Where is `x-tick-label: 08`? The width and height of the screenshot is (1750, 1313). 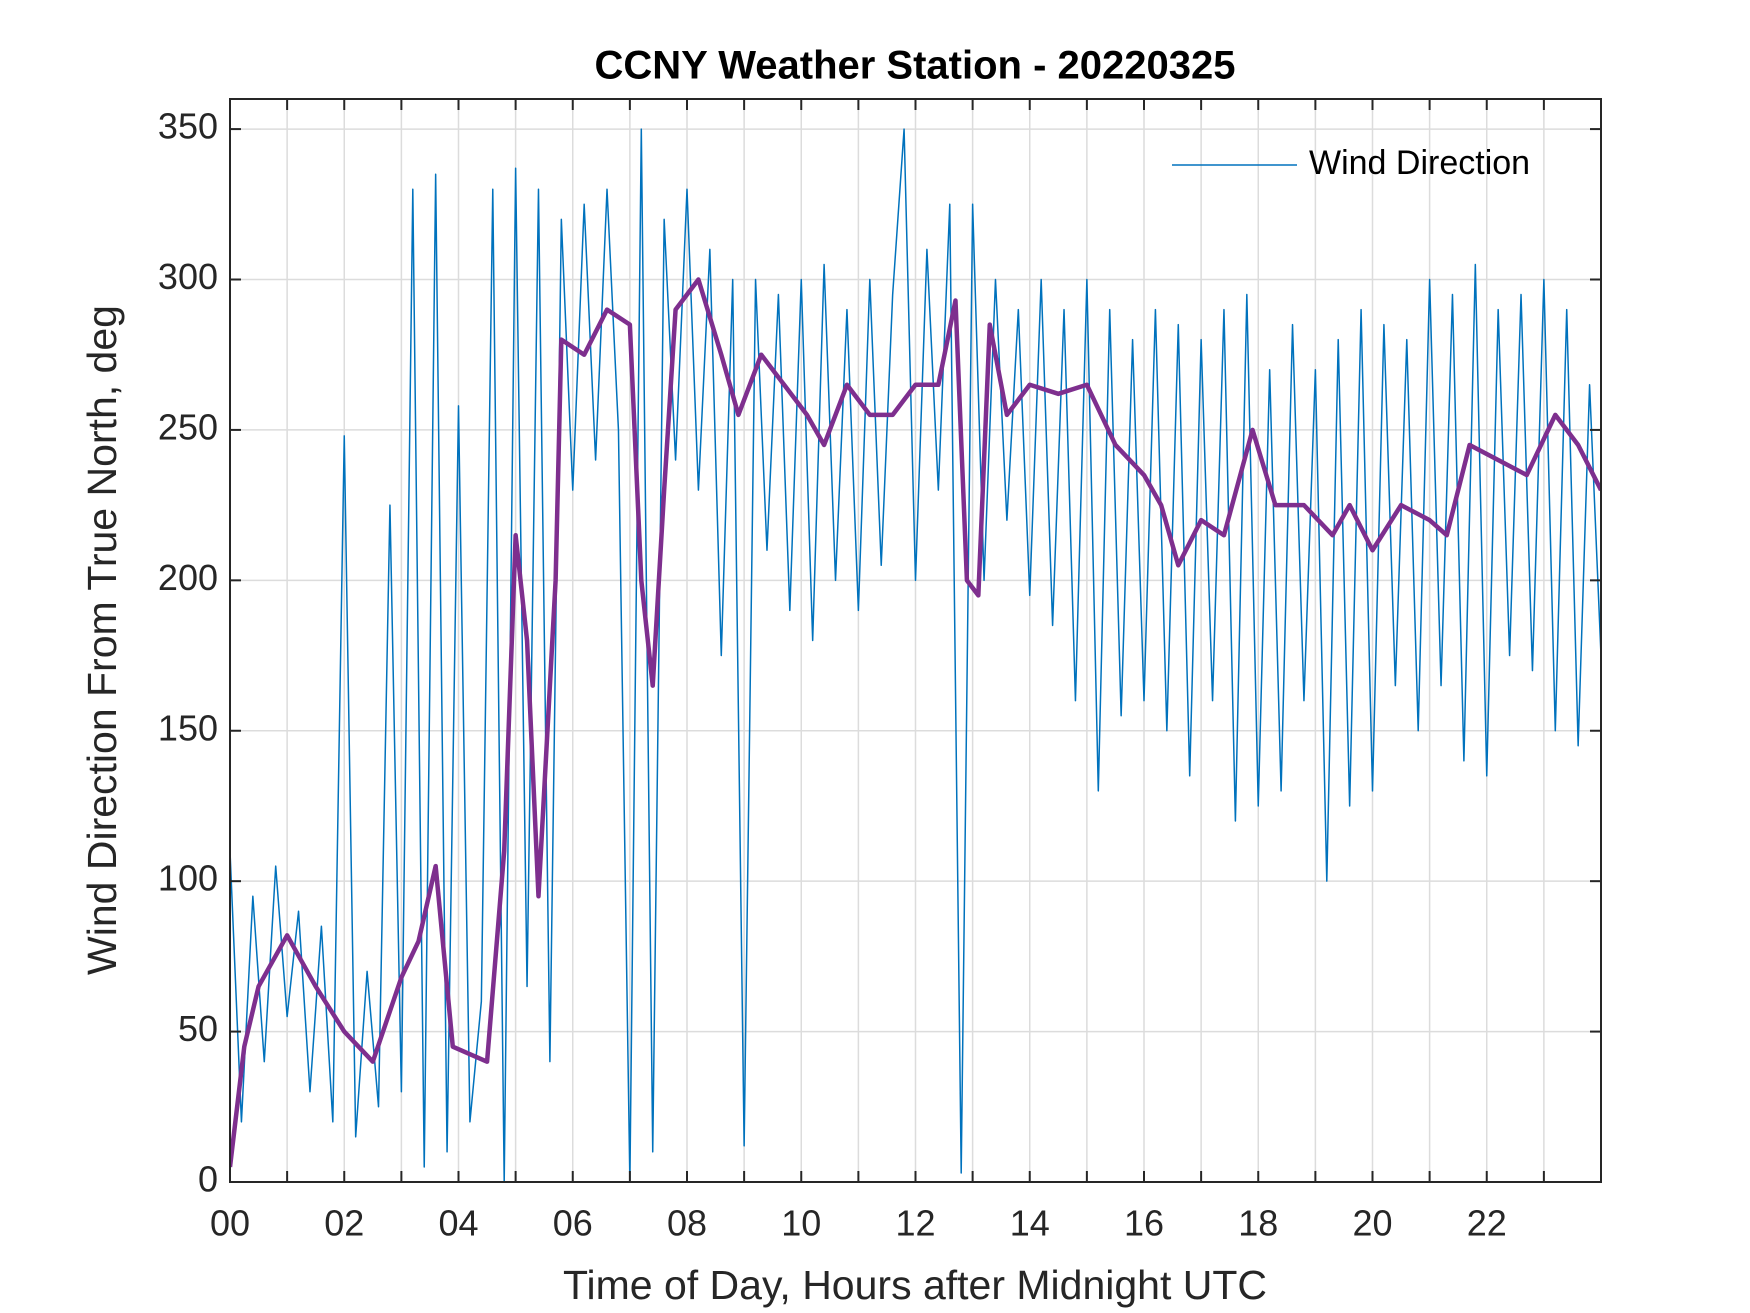 x-tick-label: 08 is located at coordinates (687, 1223).